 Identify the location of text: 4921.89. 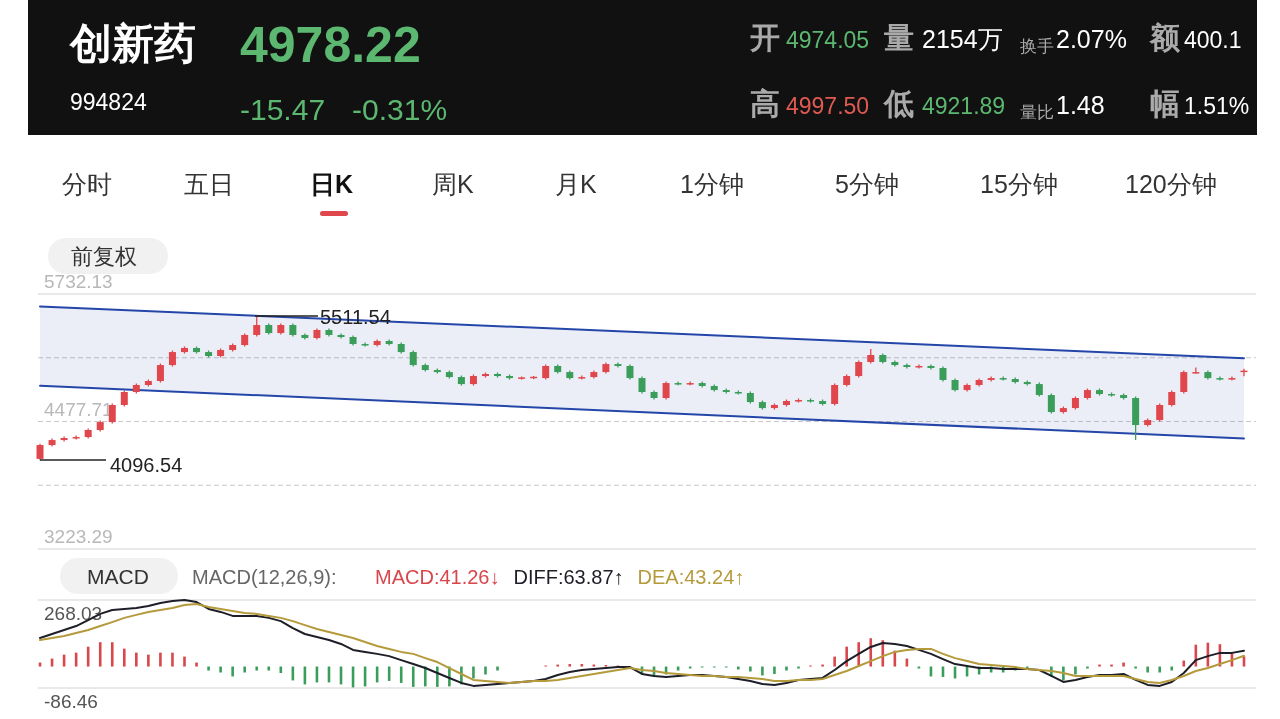
(964, 106).